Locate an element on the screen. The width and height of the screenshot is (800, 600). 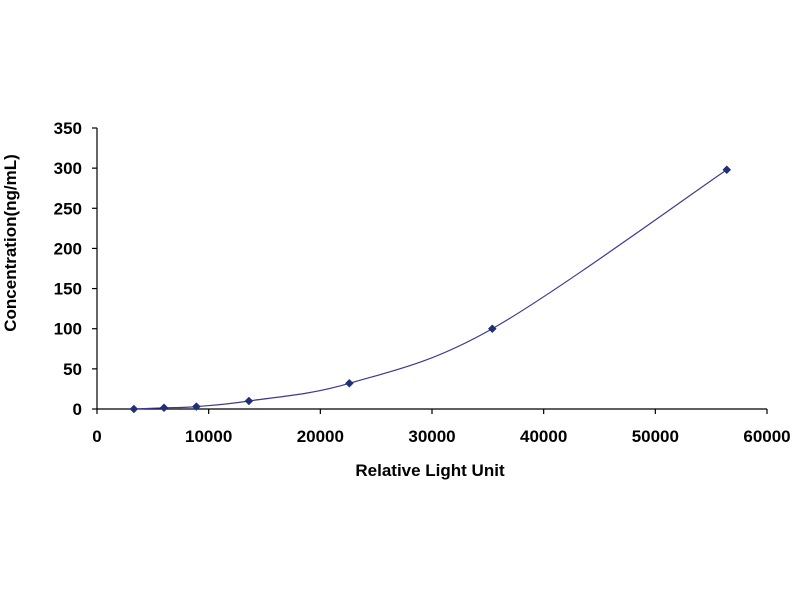
x-tick-label: 10000 is located at coordinates (208, 436).